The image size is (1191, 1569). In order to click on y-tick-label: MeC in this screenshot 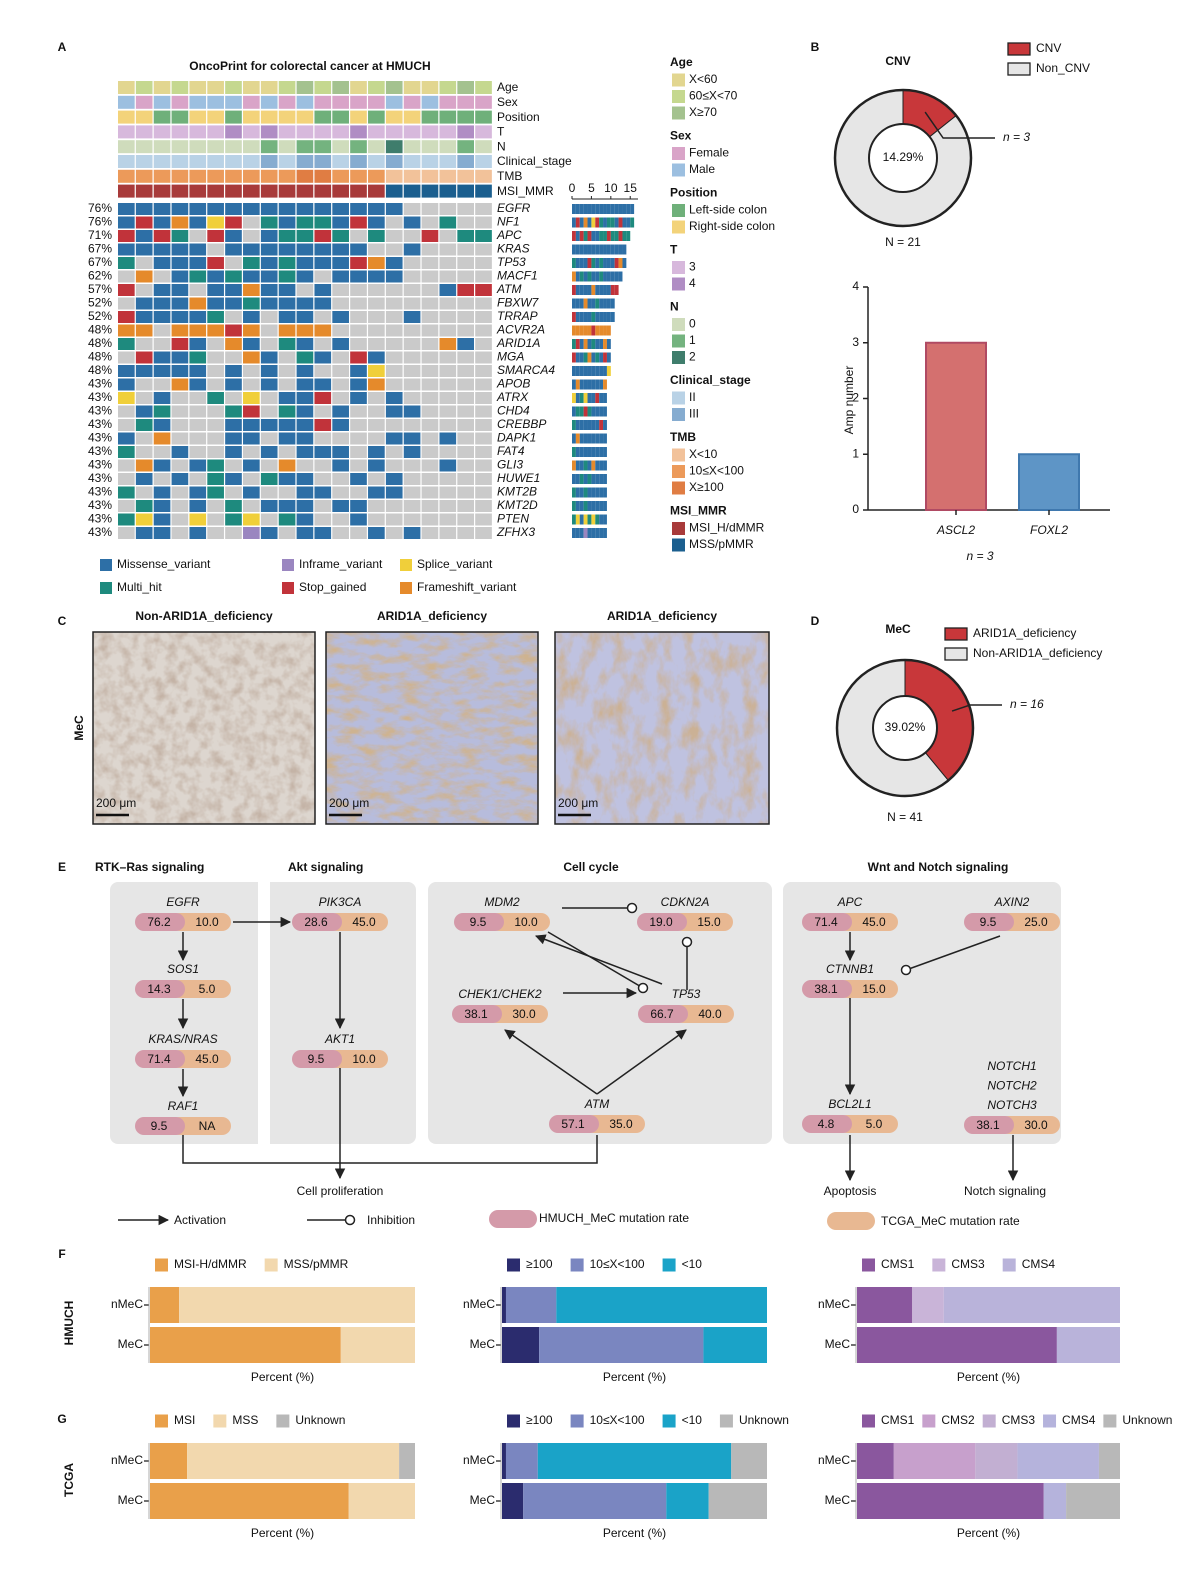, I will do `click(838, 1344)`.